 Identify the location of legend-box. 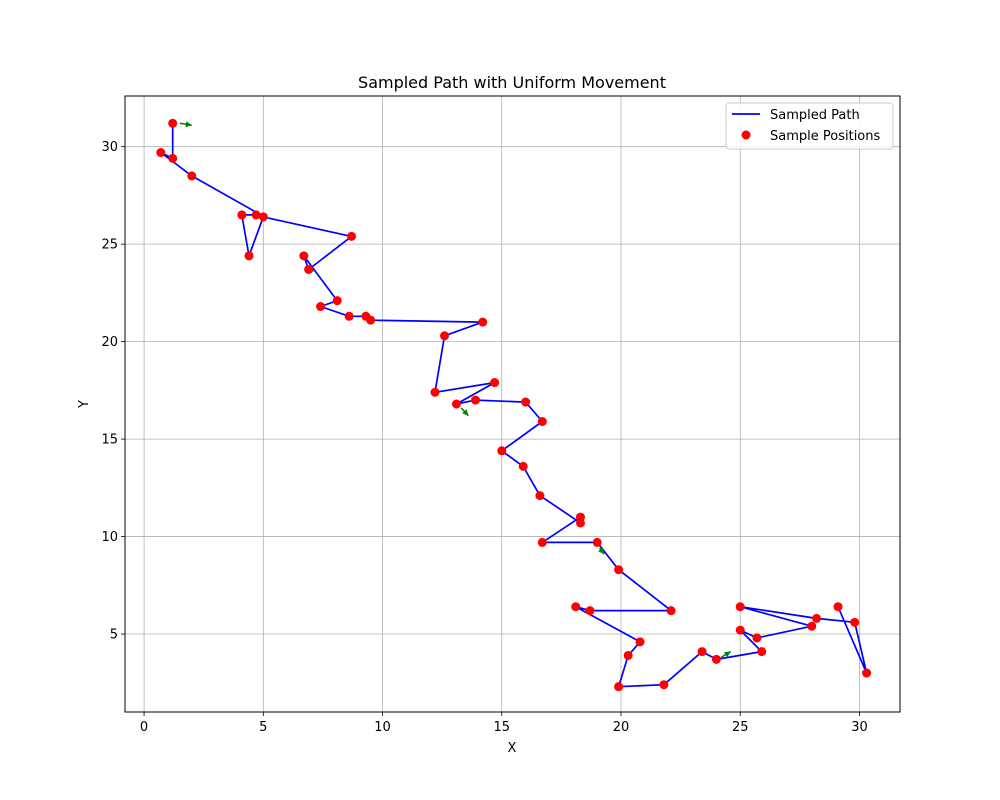
(809, 126).